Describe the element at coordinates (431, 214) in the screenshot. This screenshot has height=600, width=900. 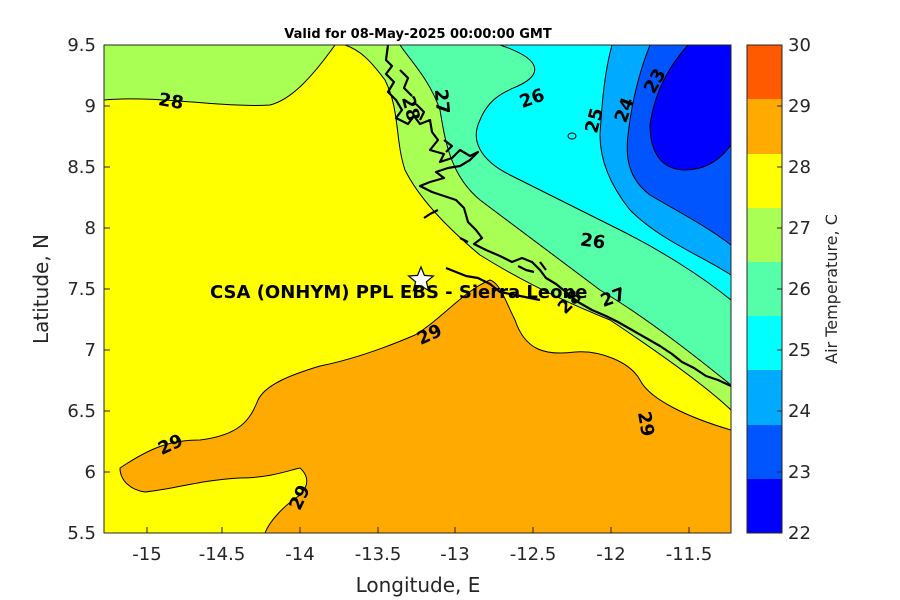
I see `coastline-inlet-south` at that location.